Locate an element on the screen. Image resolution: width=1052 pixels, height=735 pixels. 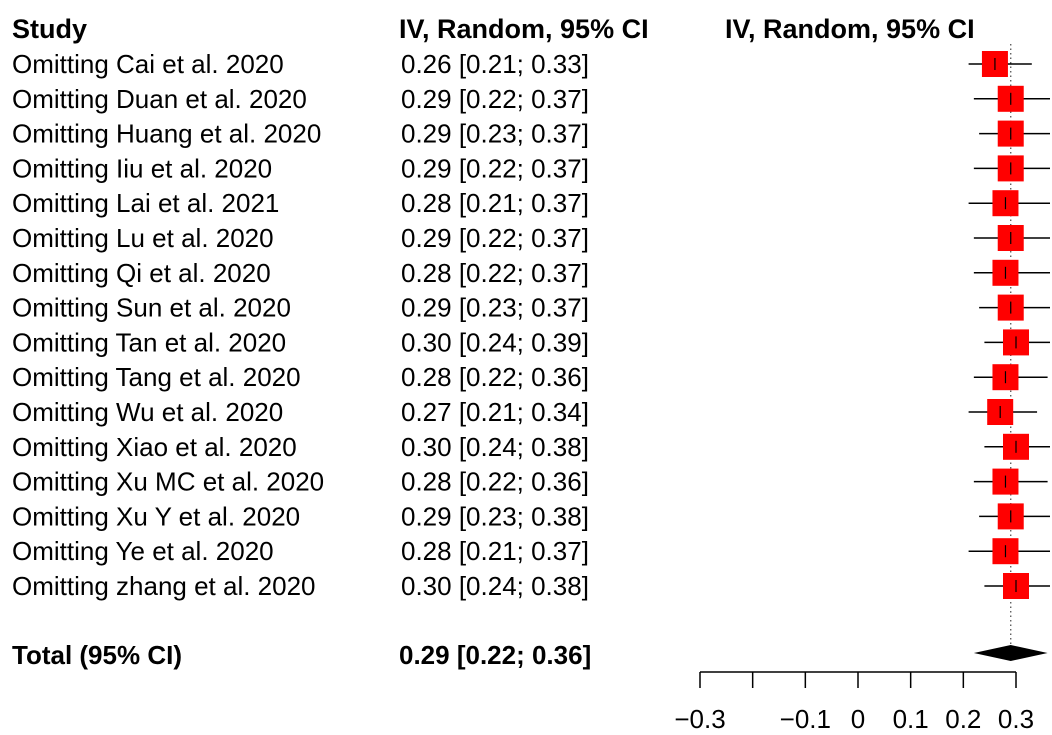
study-label: Omitting Xu Y et al. 2020 is located at coordinates (156, 516).